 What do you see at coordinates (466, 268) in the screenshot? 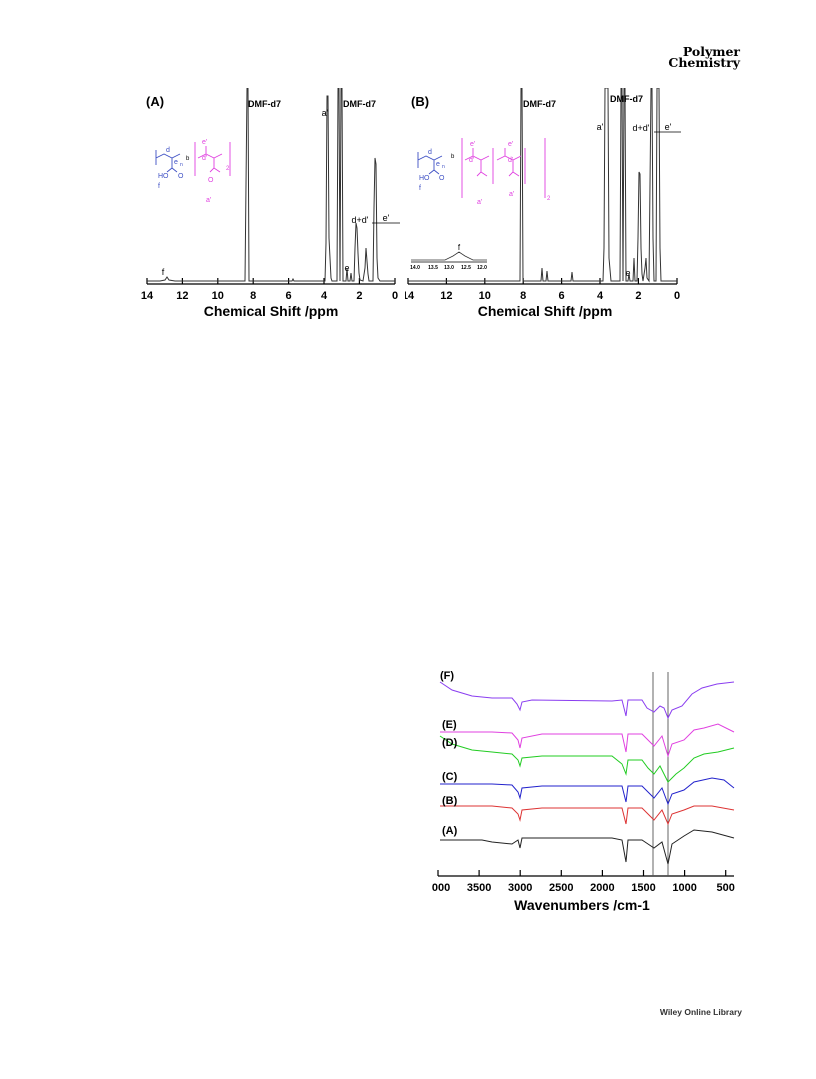
I see `inset-tick: 12.5` at bounding box center [466, 268].